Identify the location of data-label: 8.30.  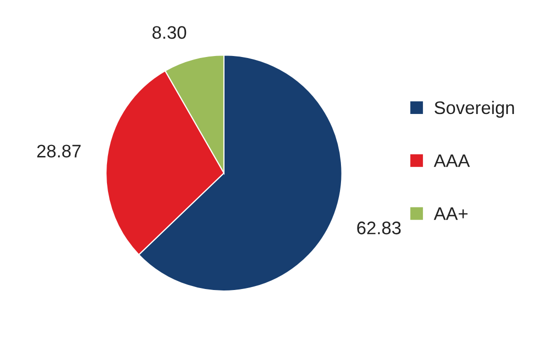
(169, 32).